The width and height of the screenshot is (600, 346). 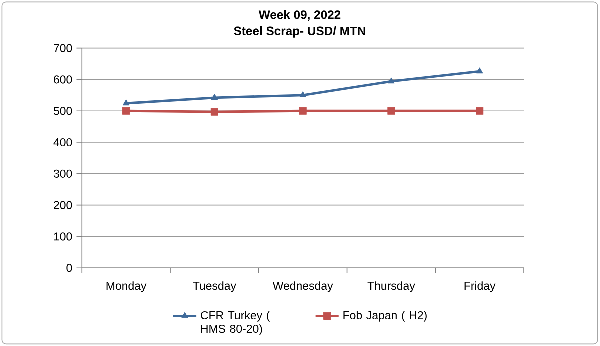 What do you see at coordinates (235, 323) in the screenshot?
I see `legend-label: CFR Turkey ( HMS 80-20)` at bounding box center [235, 323].